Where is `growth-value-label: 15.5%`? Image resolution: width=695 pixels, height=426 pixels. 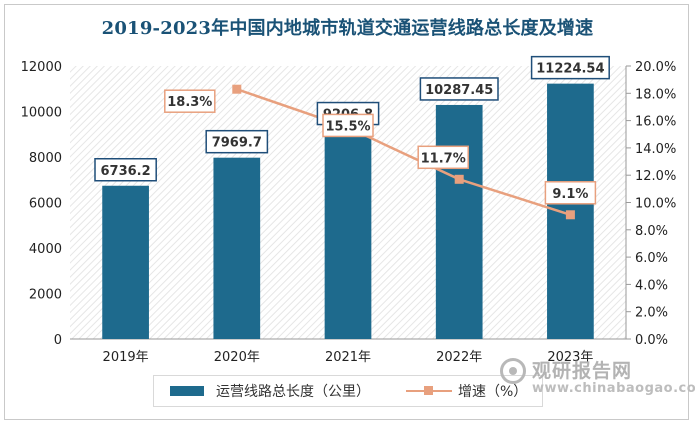 growth-value-label: 15.5% is located at coordinates (347, 126).